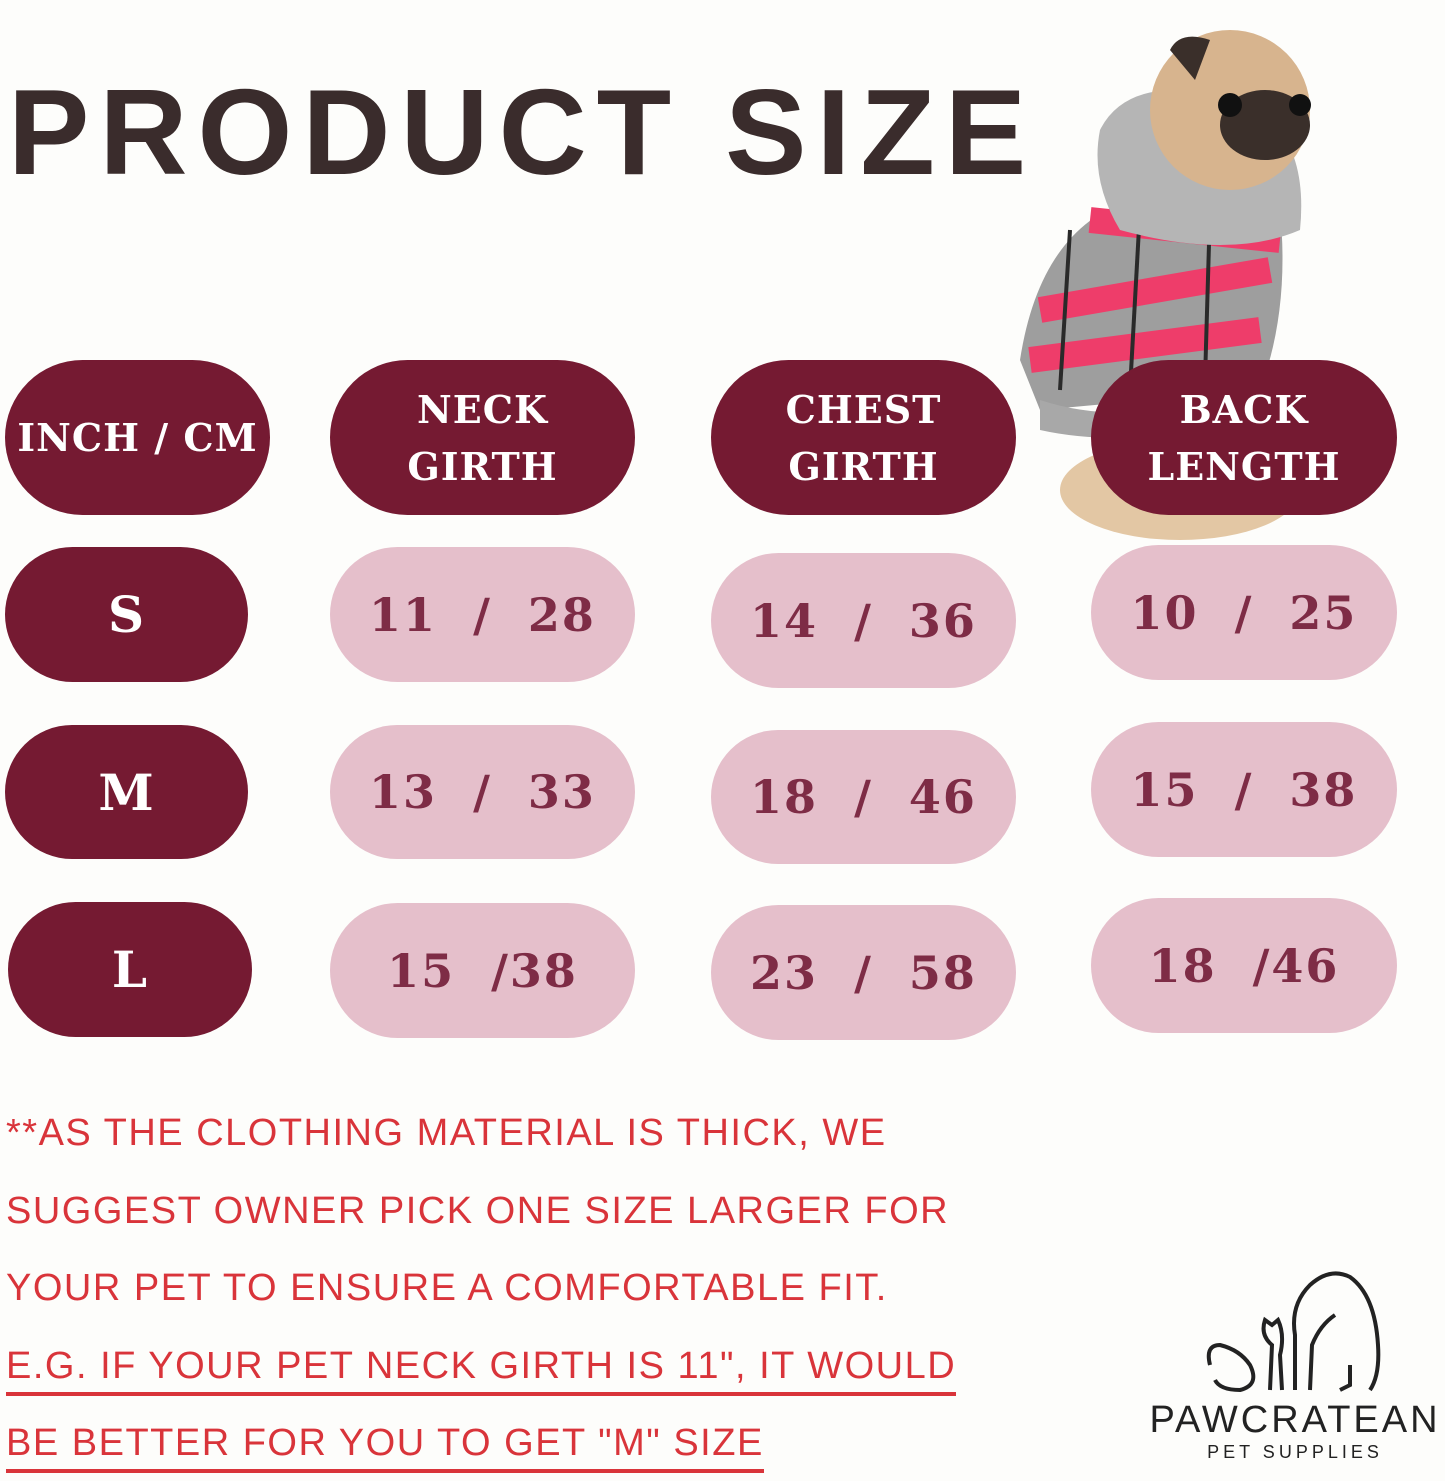 The image size is (1445, 1481). What do you see at coordinates (1295, 1452) in the screenshot?
I see `brand-tagline: PET SUPPLIES` at bounding box center [1295, 1452].